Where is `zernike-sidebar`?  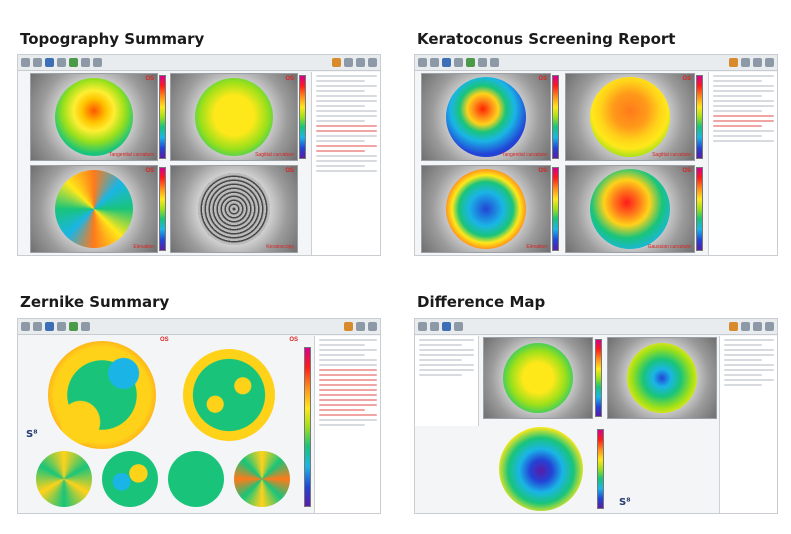
zernike-sidebar is located at coordinates (347, 424).